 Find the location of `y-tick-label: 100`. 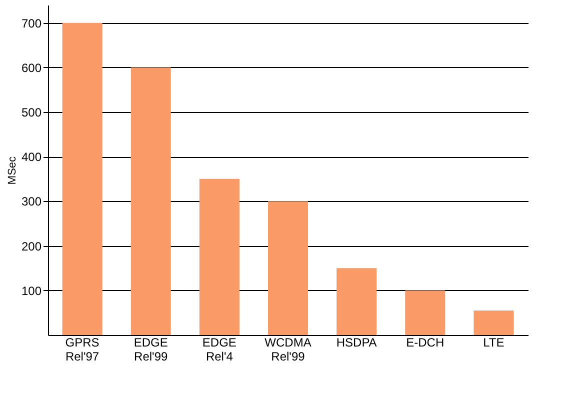

y-tick-label: 100 is located at coordinates (31, 291).